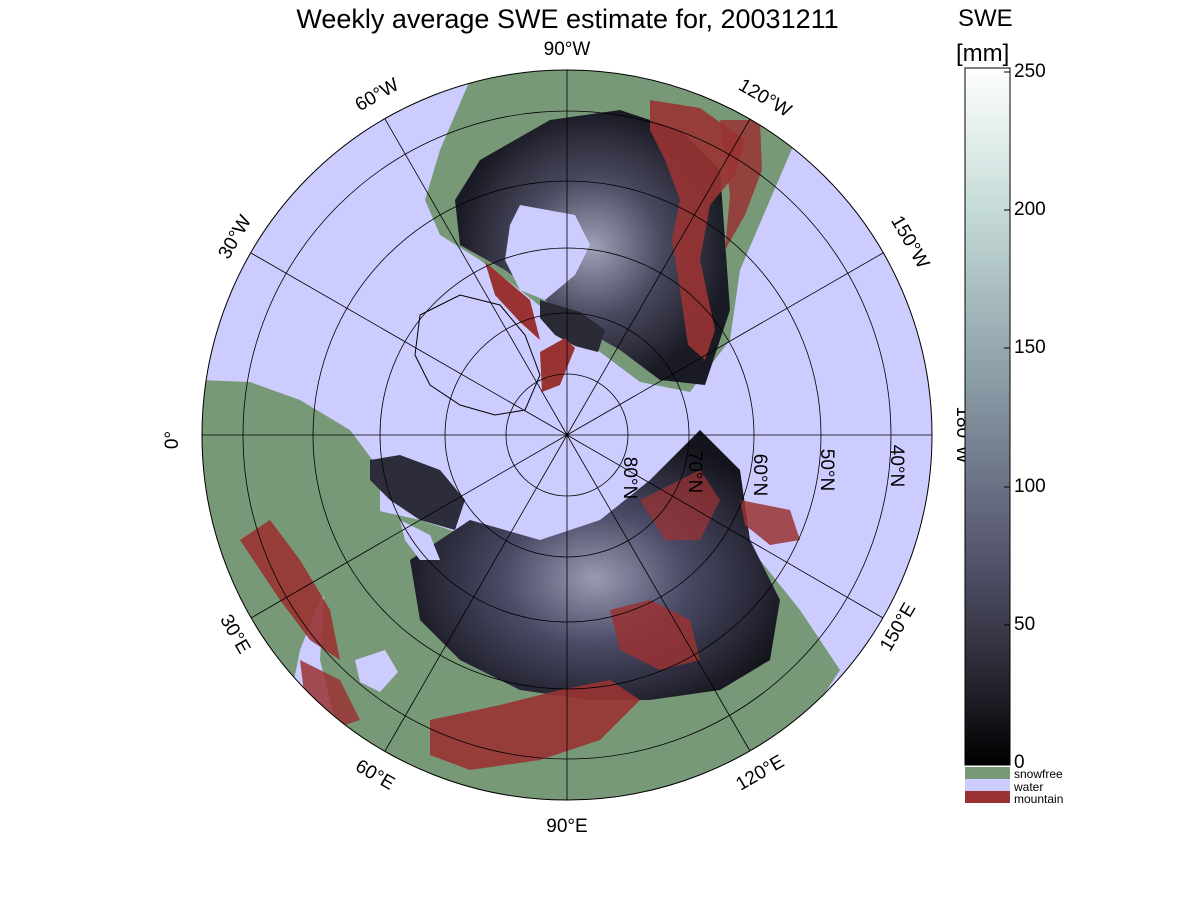 This screenshot has height=900, width=1200. Describe the element at coordinates (1007, 417) in the screenshot. I see `colorbar-ticks` at that location.